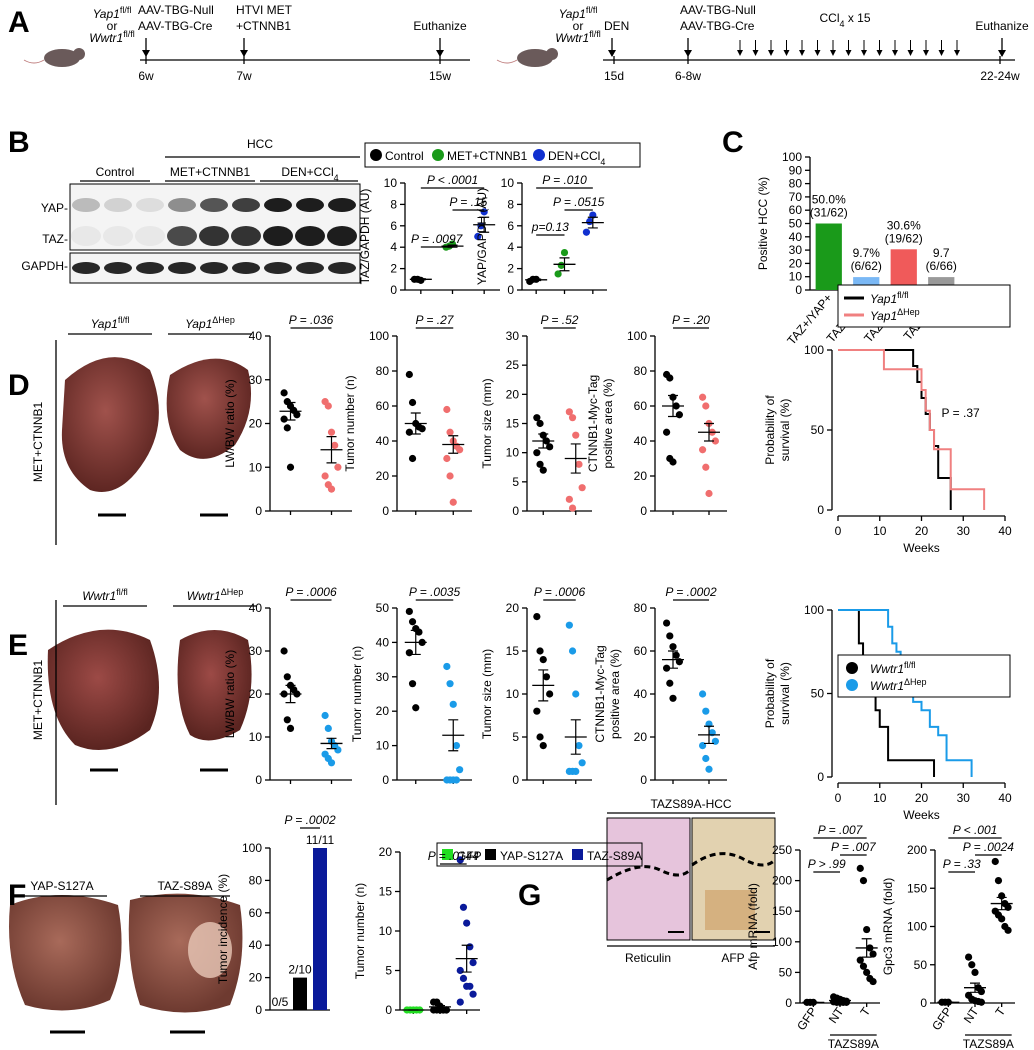  Describe the element at coordinates (230, 694) in the screenshot. I see `y-axis-label: LW/BW ratio (%)` at that location.